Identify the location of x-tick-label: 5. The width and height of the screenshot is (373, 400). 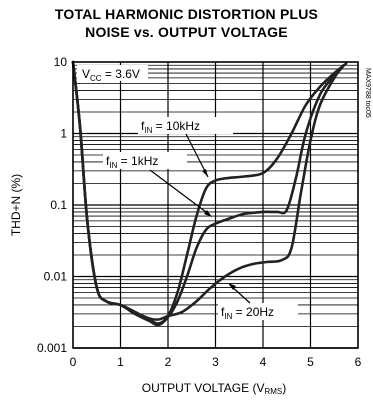
(310, 362).